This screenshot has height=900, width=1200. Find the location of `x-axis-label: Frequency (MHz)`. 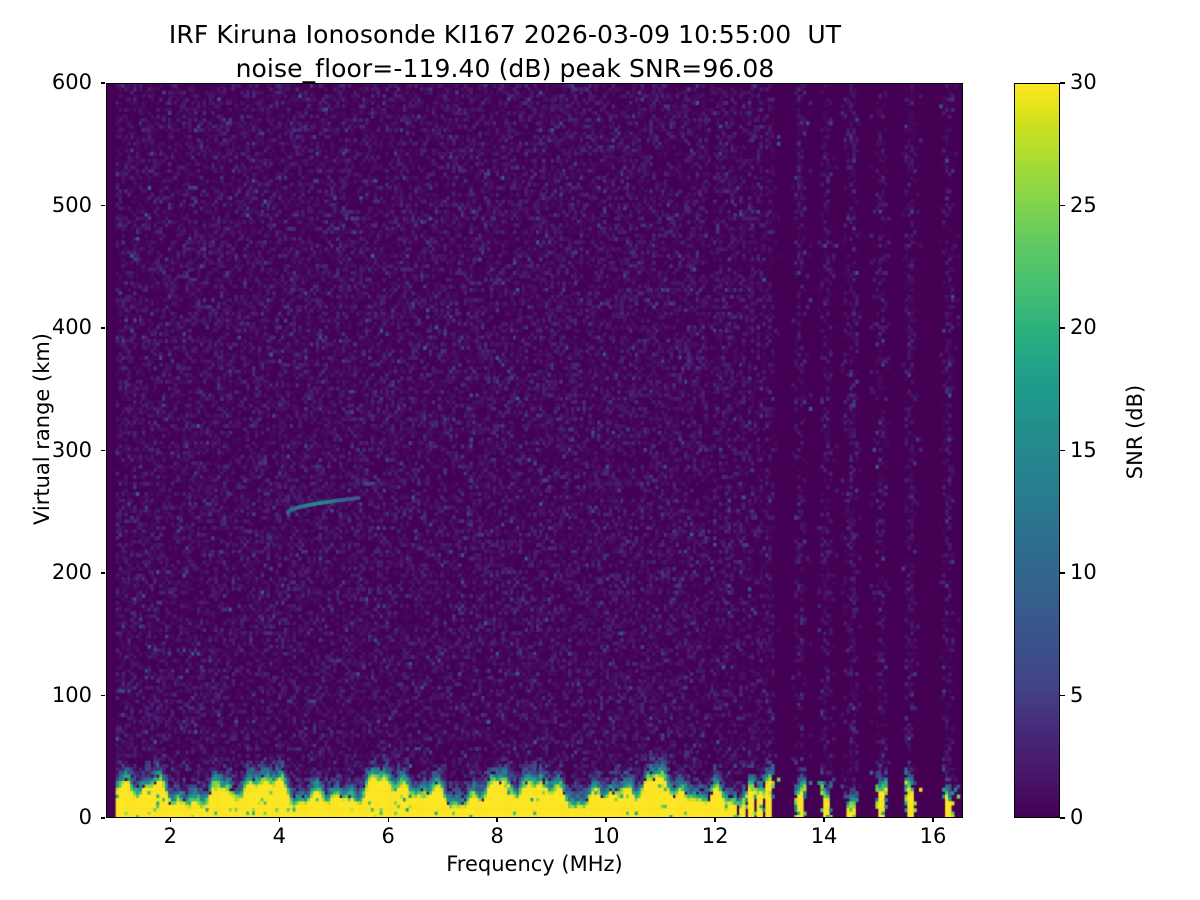

x-axis-label: Frequency (MHz) is located at coordinates (534, 864).